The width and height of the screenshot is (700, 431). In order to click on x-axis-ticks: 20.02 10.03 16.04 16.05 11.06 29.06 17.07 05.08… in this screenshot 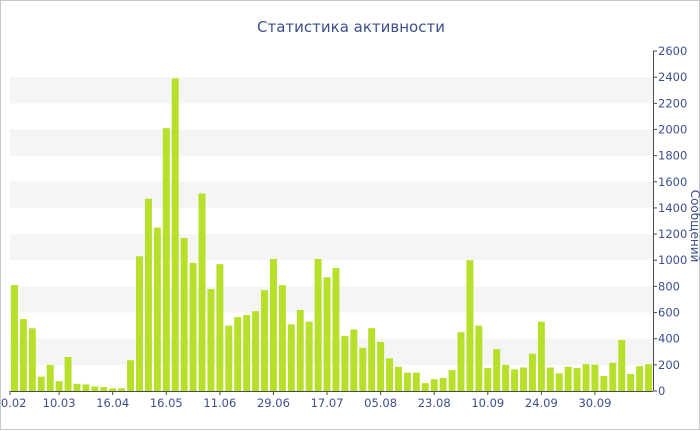, I will do `click(306, 400)`.